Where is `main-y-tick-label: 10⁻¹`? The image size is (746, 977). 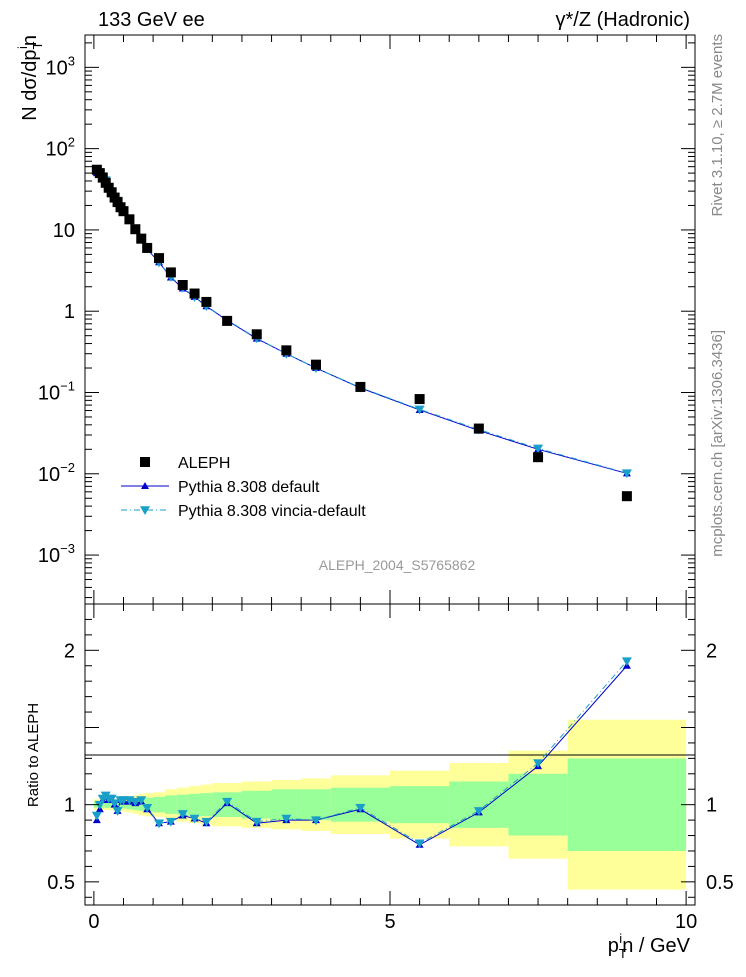 main-y-tick-label: 10⁻¹ is located at coordinates (56, 391).